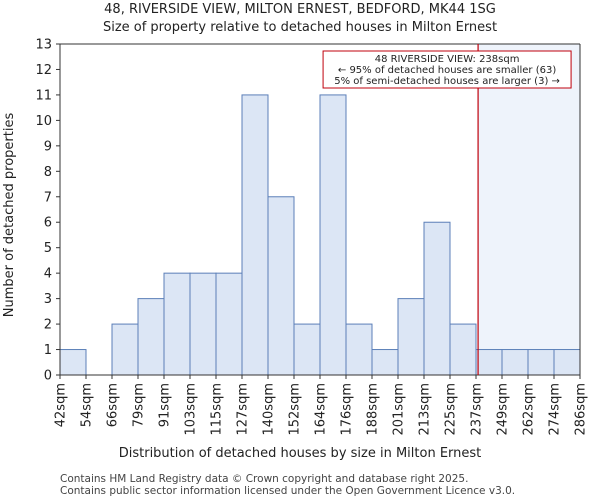 The height and width of the screenshot is (500, 600). I want to click on y-tick-label: 9, so click(48, 146).